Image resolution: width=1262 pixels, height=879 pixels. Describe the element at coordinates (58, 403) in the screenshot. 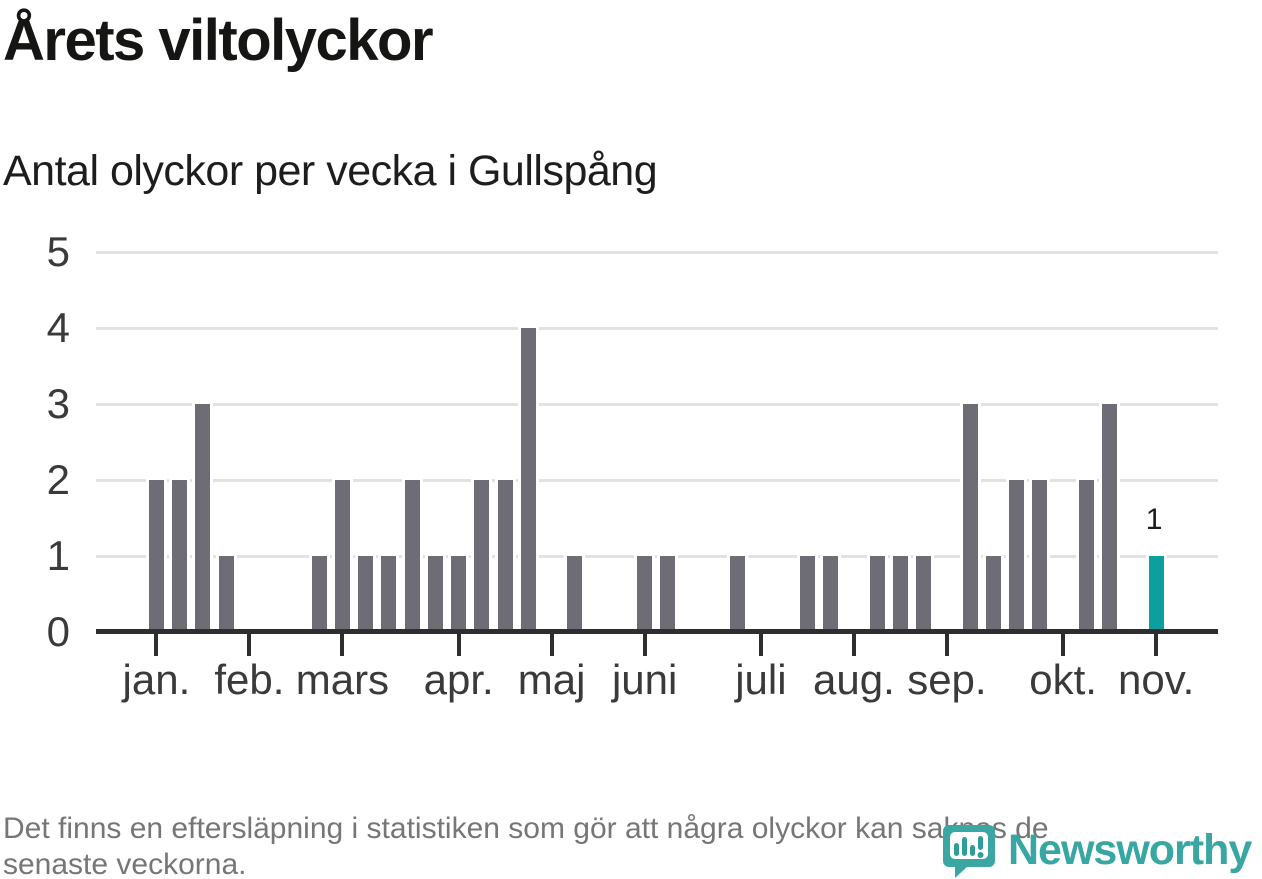

I see `y-tick-label-3: 3` at that location.